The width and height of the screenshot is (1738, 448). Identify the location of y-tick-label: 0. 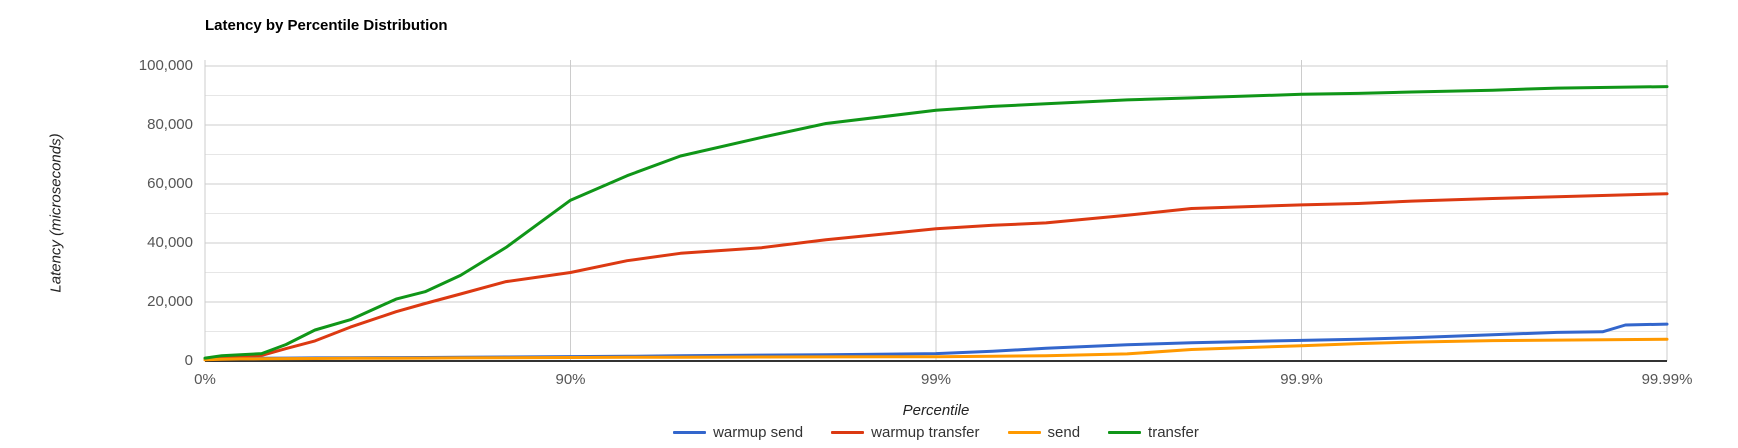
(188, 360).